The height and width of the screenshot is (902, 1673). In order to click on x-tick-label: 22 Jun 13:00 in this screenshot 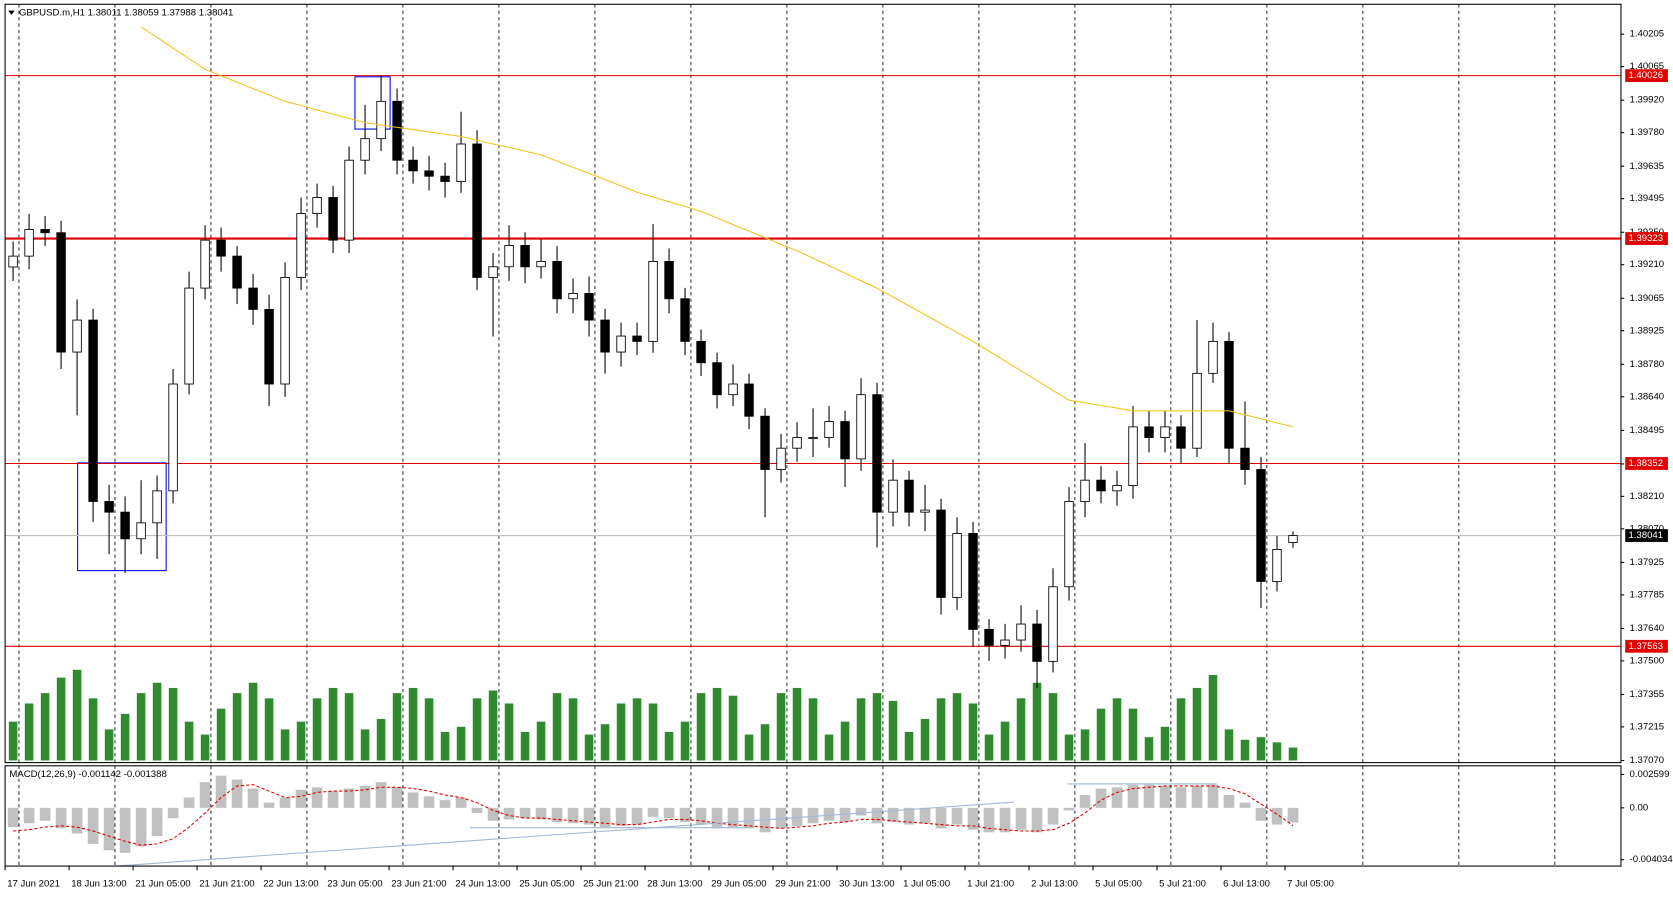, I will do `click(290, 884)`.